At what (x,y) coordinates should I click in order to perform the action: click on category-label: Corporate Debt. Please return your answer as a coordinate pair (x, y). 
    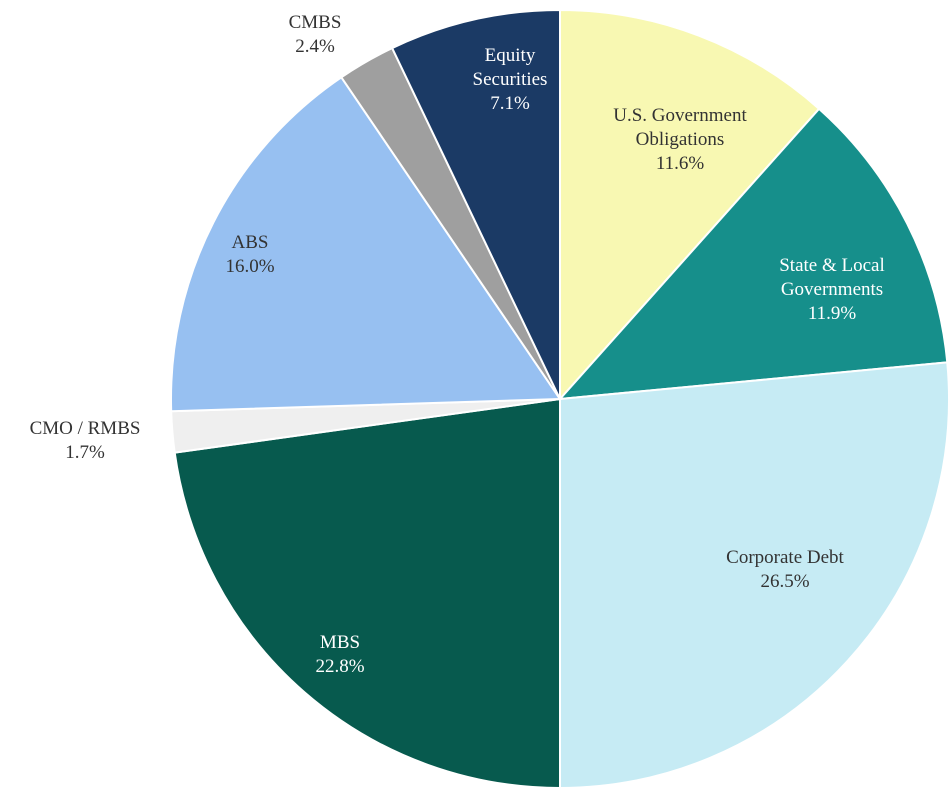
    Looking at the image, I should click on (785, 557).